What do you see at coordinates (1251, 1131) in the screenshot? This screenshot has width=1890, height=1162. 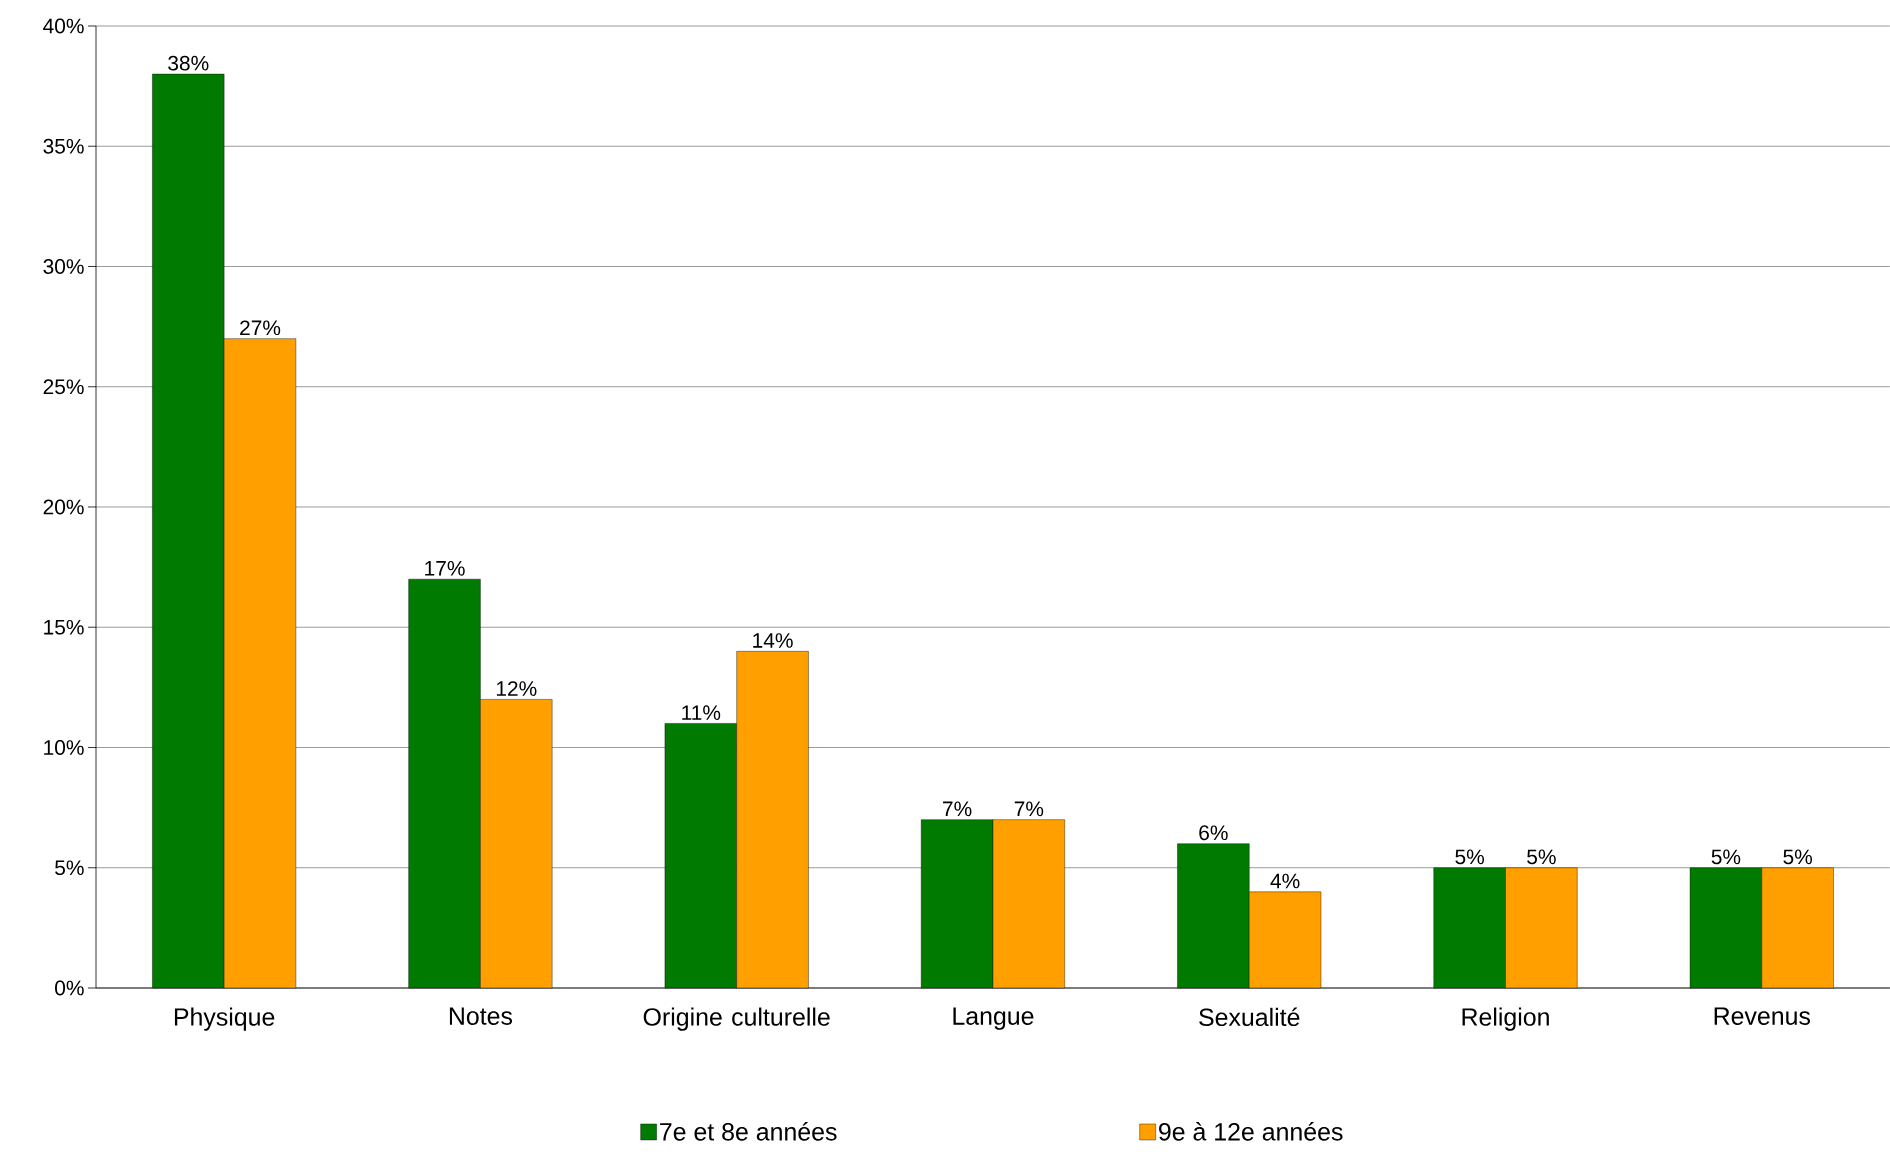 I see `legend-label: 9e à 12e années` at bounding box center [1251, 1131].